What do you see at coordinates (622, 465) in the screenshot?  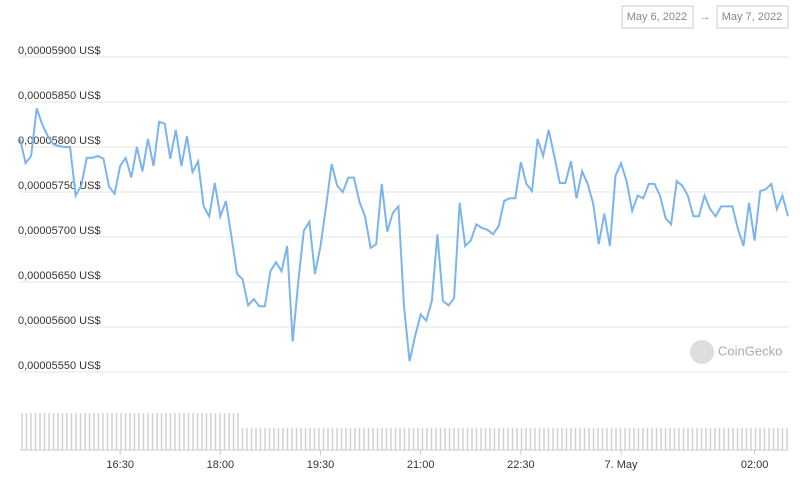 I see `x-tick-label: 7. May` at bounding box center [622, 465].